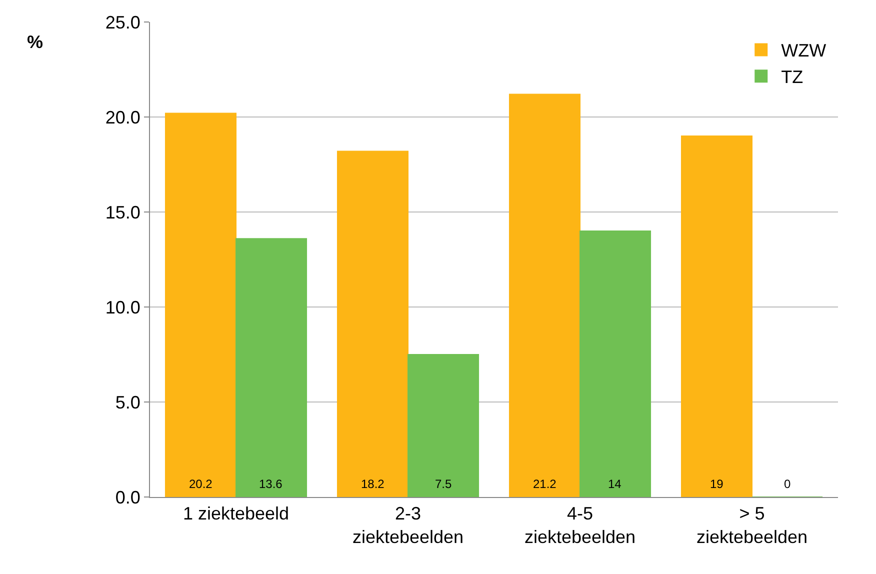 The image size is (876, 574). What do you see at coordinates (127, 402) in the screenshot?
I see `y-tick-label: 5.0` at bounding box center [127, 402].